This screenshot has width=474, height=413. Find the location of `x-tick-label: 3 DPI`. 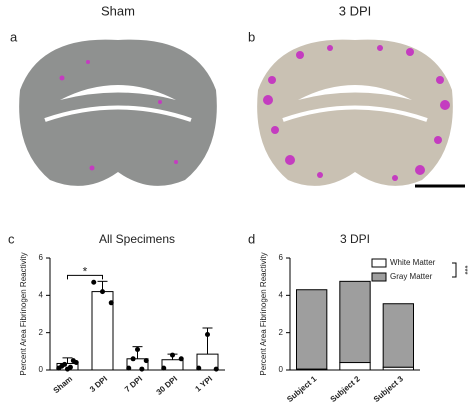

x-tick-label: 3 DPI is located at coordinates (98, 384).